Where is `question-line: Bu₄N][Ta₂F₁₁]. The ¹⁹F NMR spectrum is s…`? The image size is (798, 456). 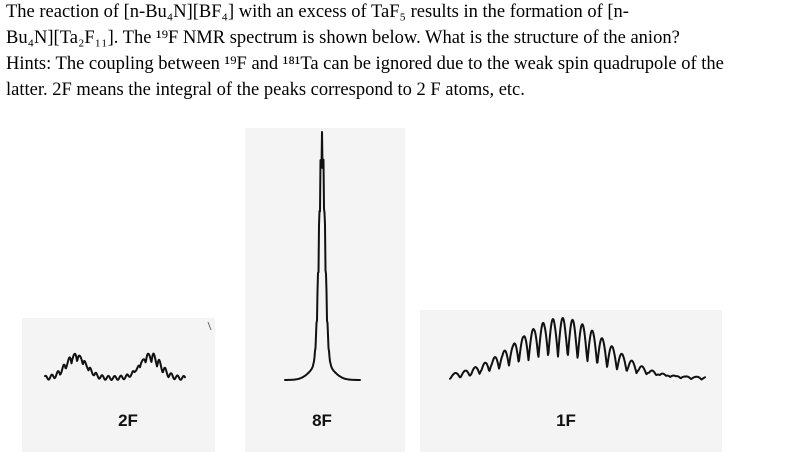
question-line: Bu₄N][Ta₂F₁₁]. The ¹⁹F NMR spectrum is s… is located at coordinates (343, 38).